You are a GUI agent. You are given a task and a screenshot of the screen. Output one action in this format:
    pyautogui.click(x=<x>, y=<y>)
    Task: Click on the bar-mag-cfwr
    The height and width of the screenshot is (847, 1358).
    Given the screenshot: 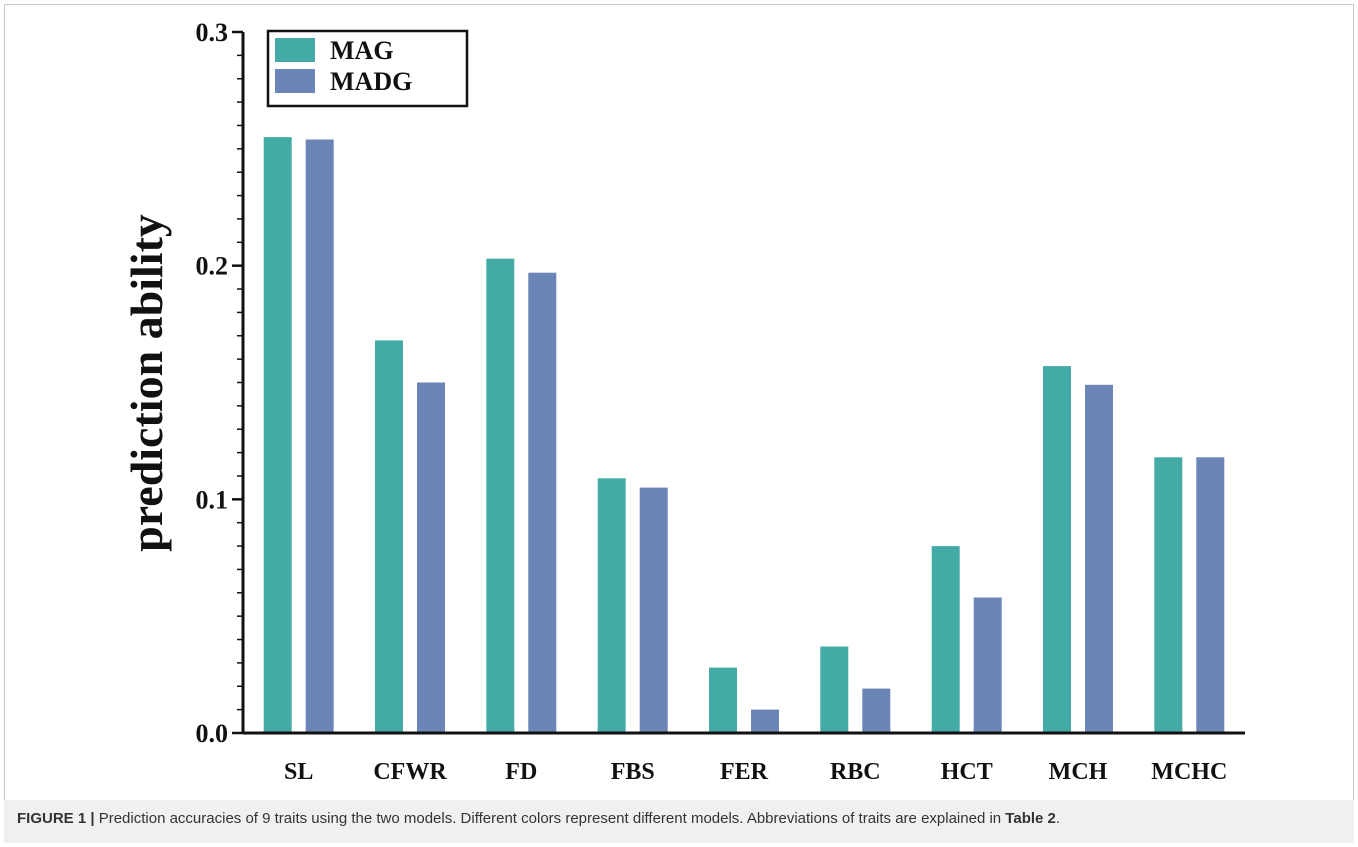 What is the action you would take?
    pyautogui.click(x=389, y=536)
    